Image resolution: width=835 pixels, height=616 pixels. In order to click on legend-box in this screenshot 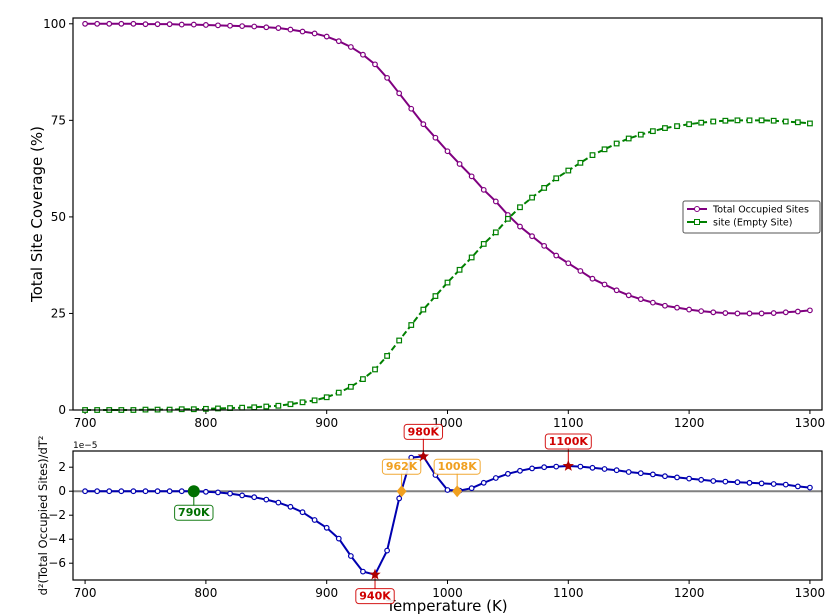, I will do `click(751, 217)`.